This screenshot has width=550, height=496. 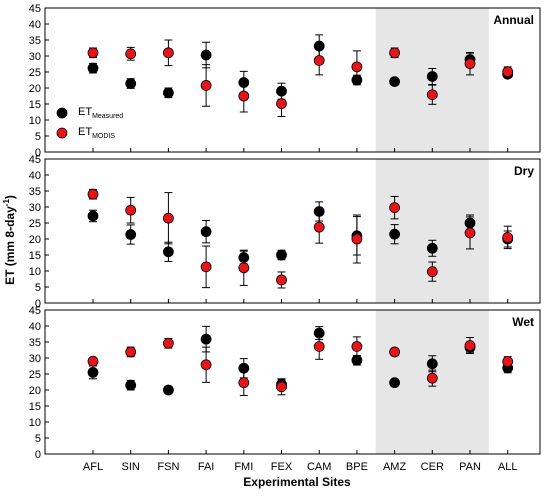 What do you see at coordinates (282, 467) in the screenshot?
I see `x-tick-label: FEX` at bounding box center [282, 467].